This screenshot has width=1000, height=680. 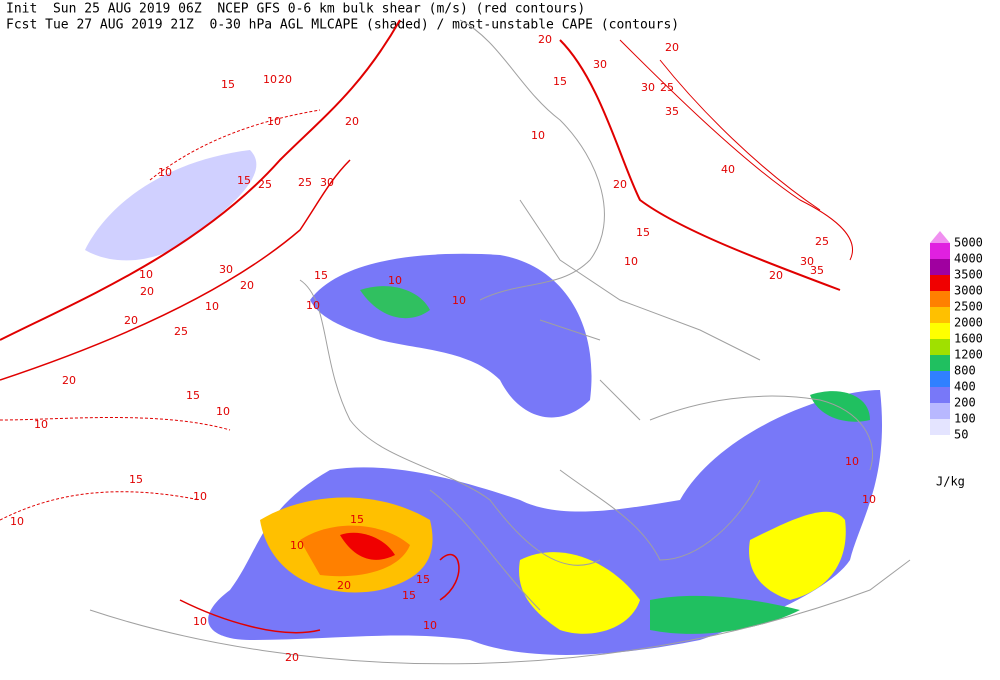 What do you see at coordinates (968, 243) in the screenshot?
I see `legend-label: 5000` at bounding box center [968, 243].